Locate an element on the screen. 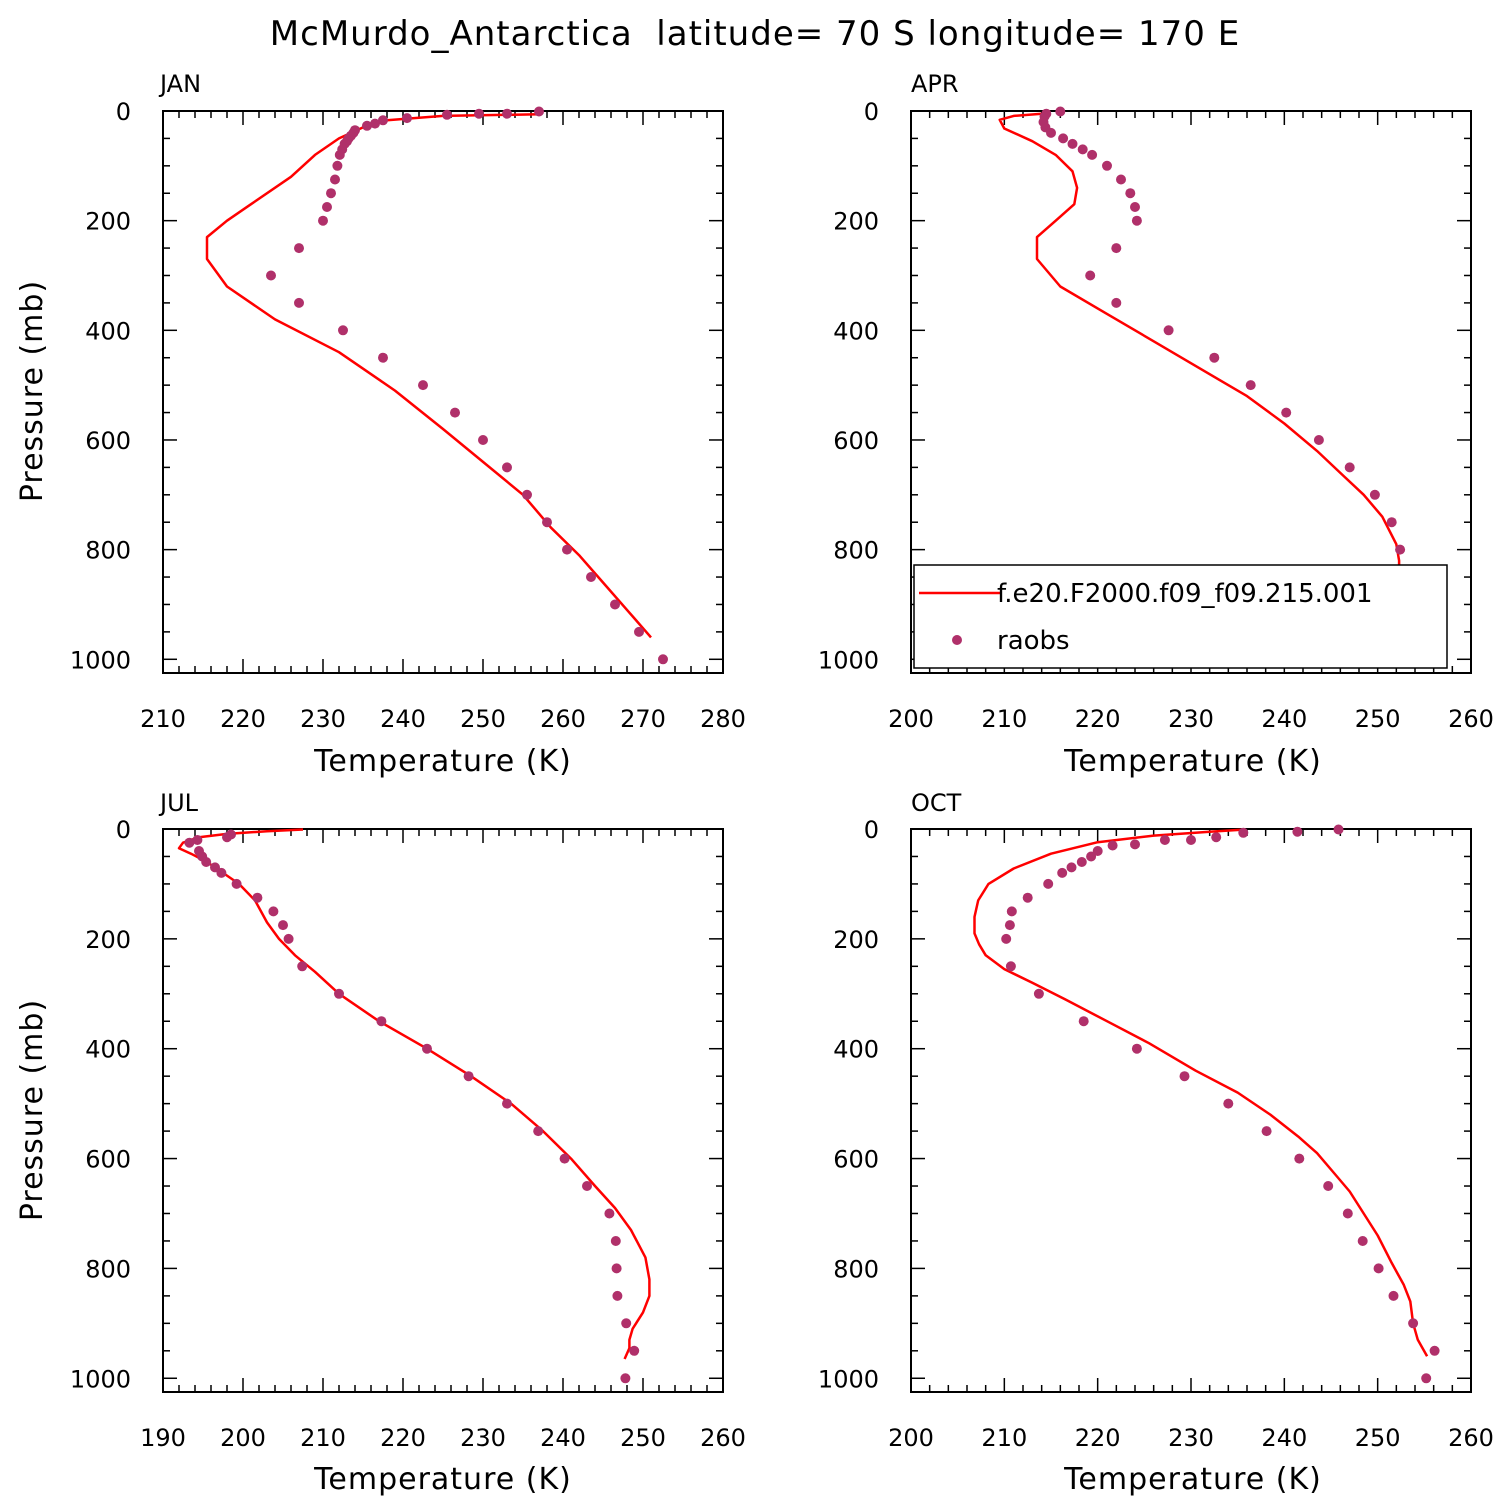 Image resolution: width=1510 pixels, height=1510 pixels. legend-obs-swatch is located at coordinates (957, 640).